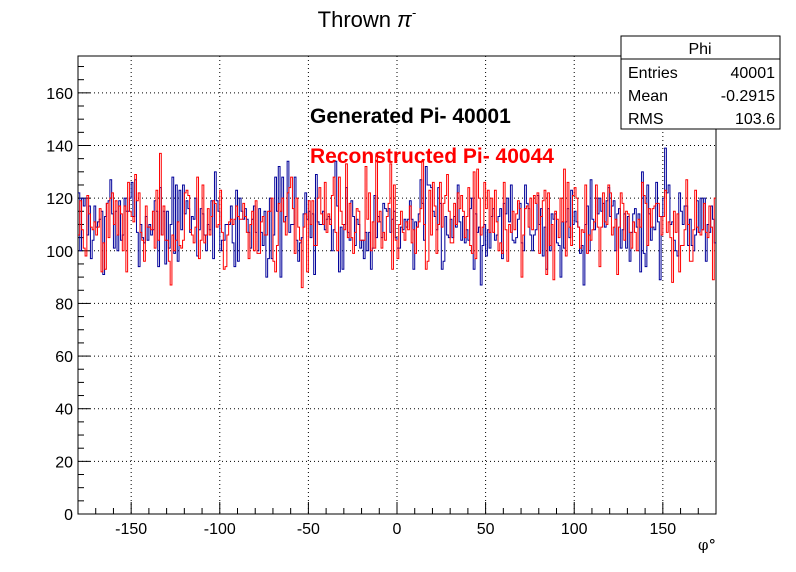  What do you see at coordinates (486, 529) in the screenshot?
I see `x-tick-label: 50` at bounding box center [486, 529].